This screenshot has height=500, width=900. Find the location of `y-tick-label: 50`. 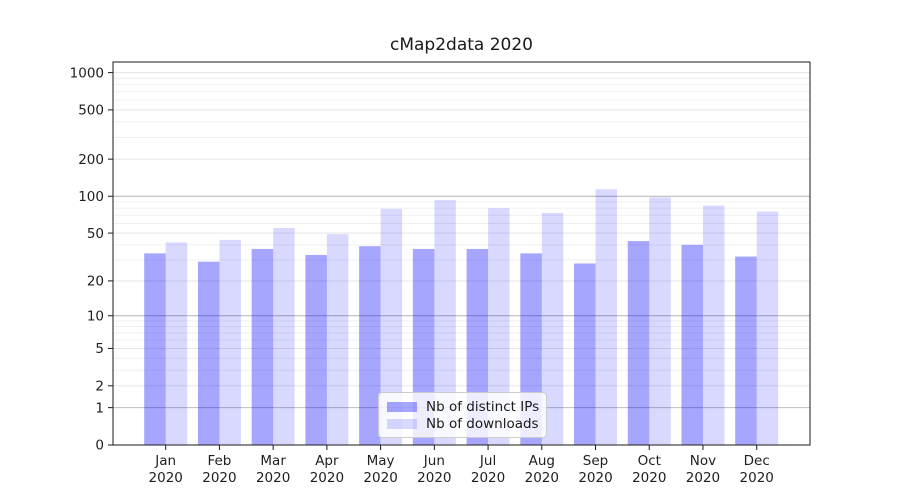

y-tick-label: 50 is located at coordinates (95, 234).